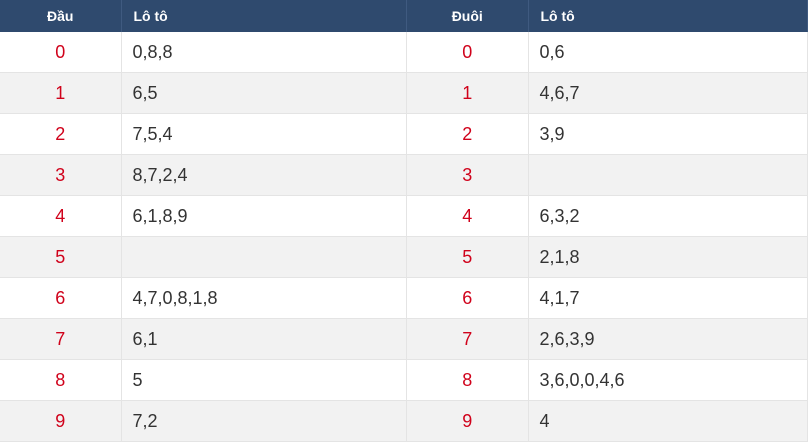 The width and height of the screenshot is (808, 442). What do you see at coordinates (61, 421) in the screenshot?
I see `dau-digit-cell: 9` at bounding box center [61, 421].